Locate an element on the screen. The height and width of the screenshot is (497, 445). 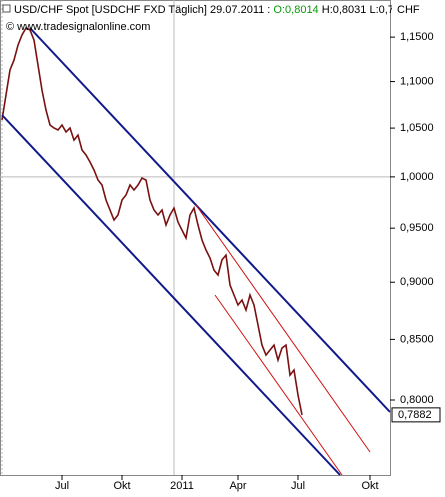
y-tick-label: 1,1000 is located at coordinates (417, 81).